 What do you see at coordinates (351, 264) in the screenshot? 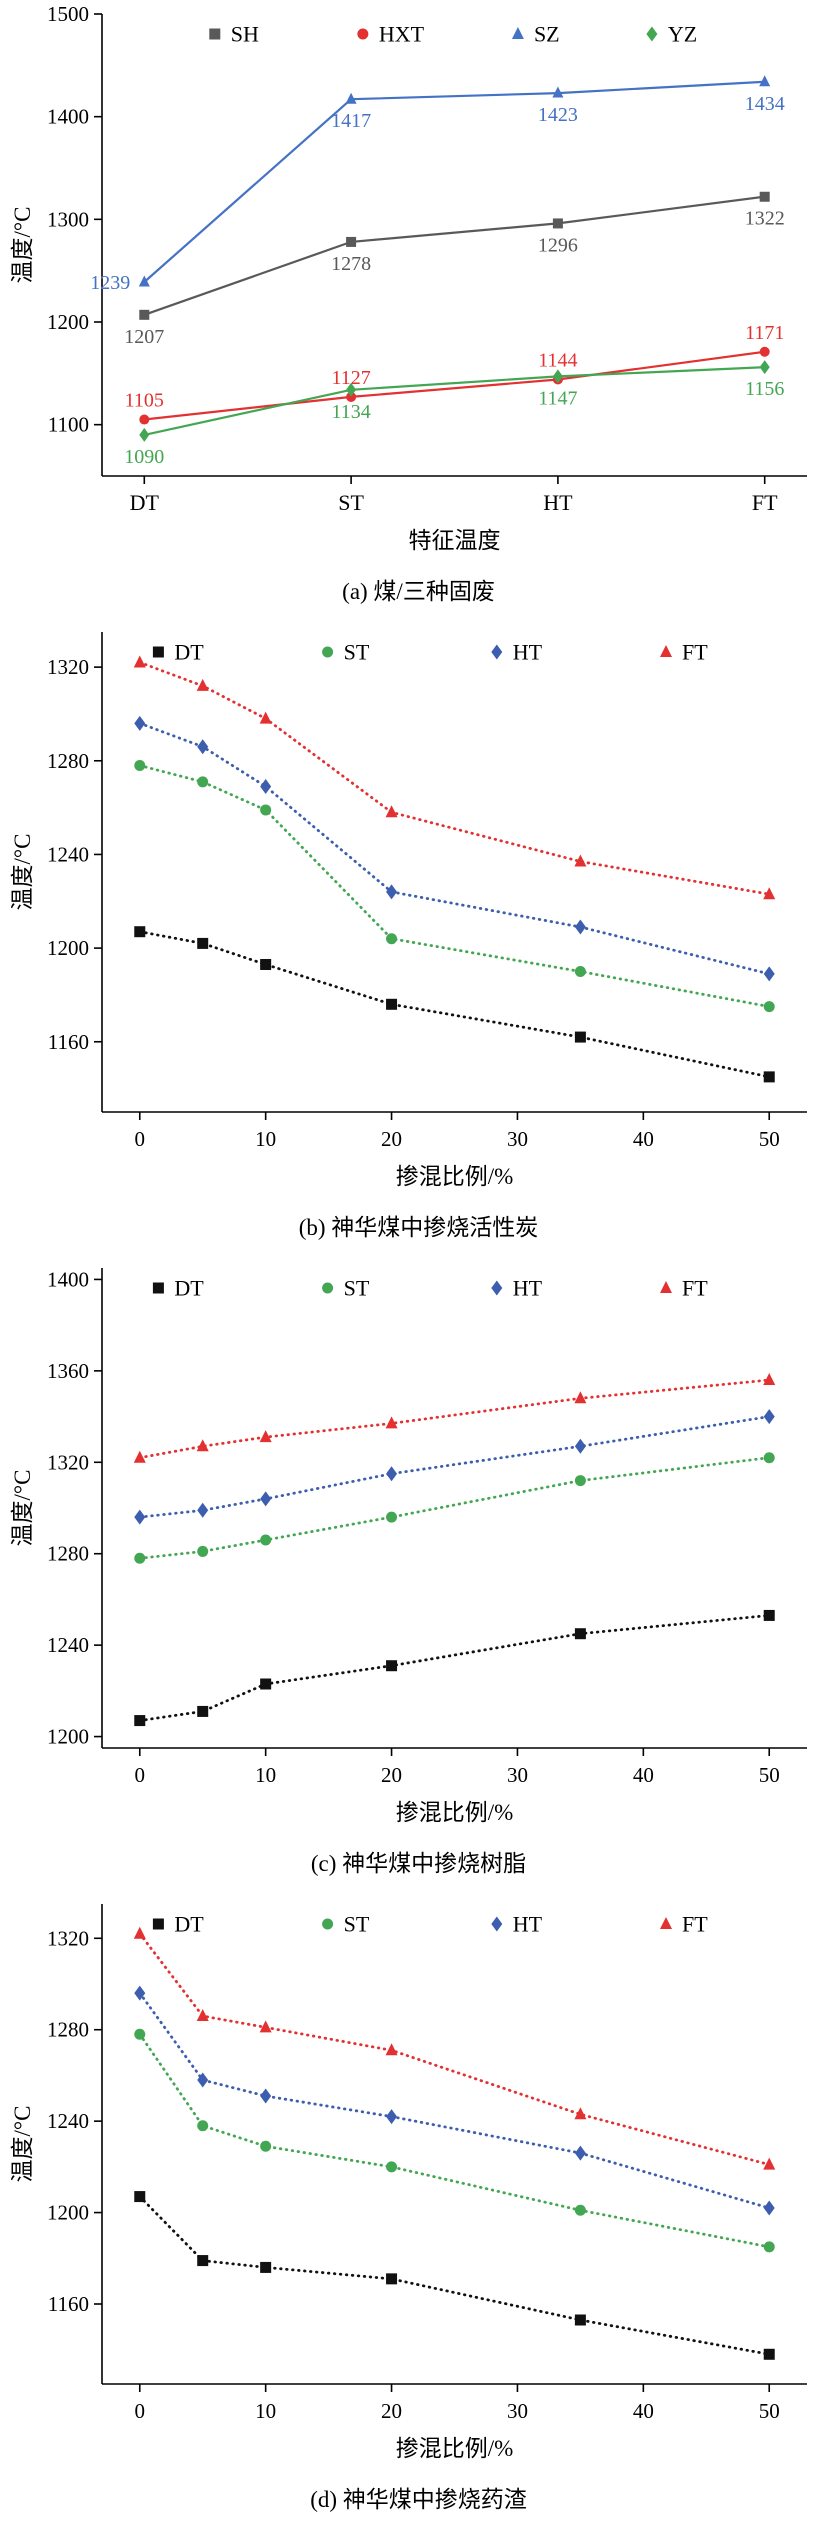
I see `svg-text: 1278` at bounding box center [351, 264].